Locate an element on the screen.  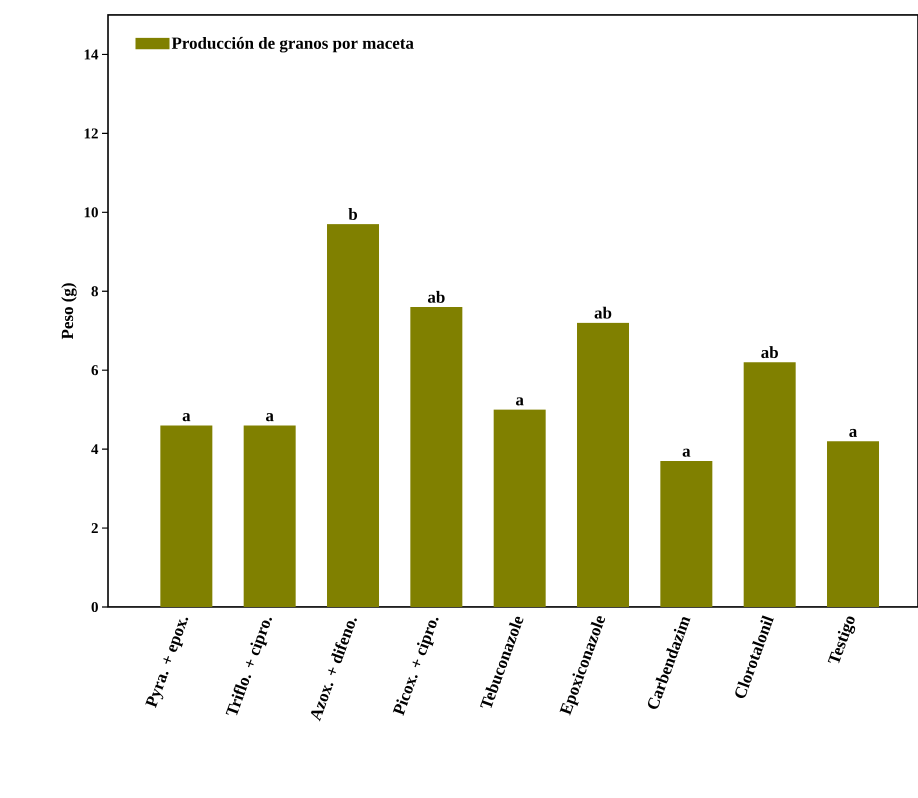
y-tick-label: 10 is located at coordinates (91, 212).